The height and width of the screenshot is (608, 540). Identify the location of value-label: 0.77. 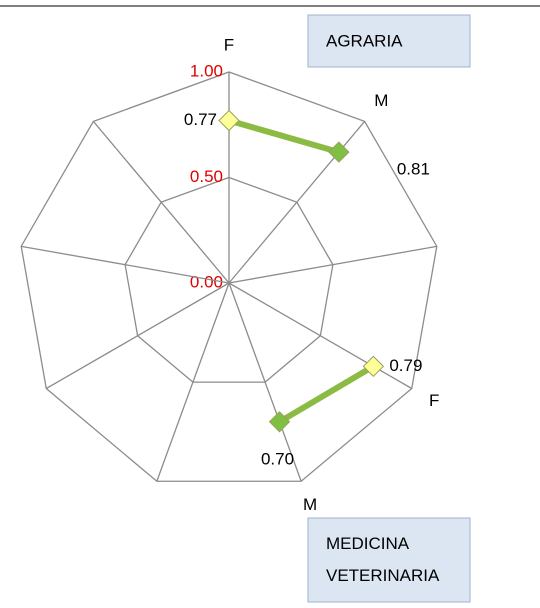
(200, 119).